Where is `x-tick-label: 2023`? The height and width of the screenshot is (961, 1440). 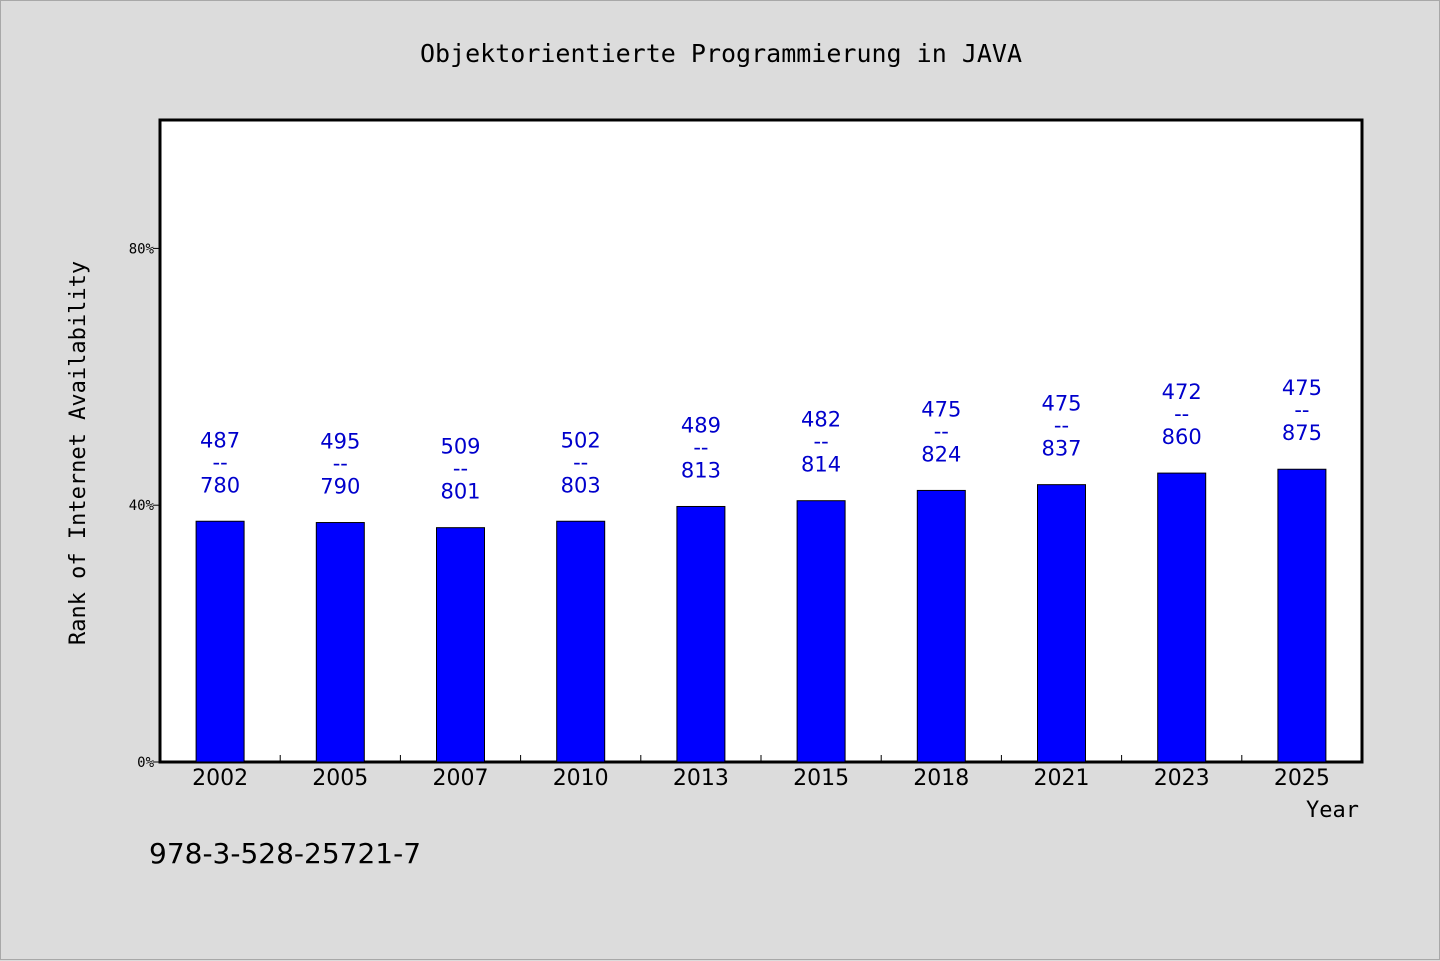 x-tick-label: 2023 is located at coordinates (1182, 778).